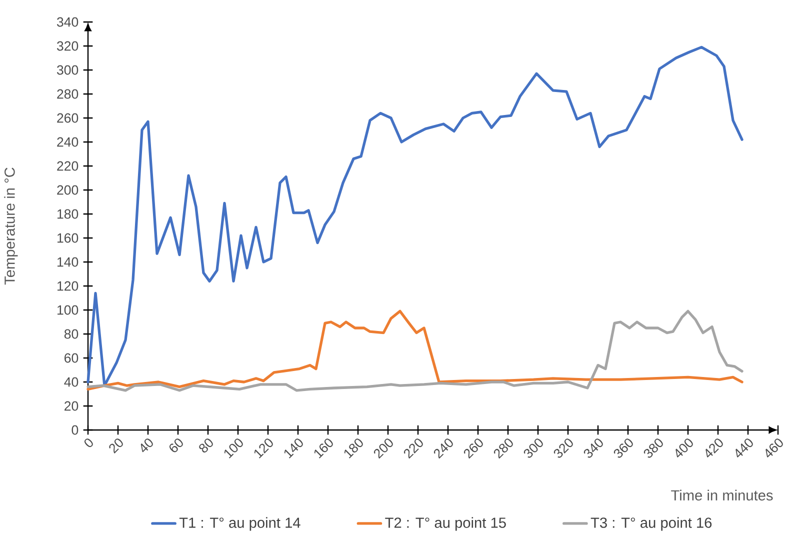 This screenshot has height=554, width=800. I want to click on y-tick-label: 300, so click(67, 70).